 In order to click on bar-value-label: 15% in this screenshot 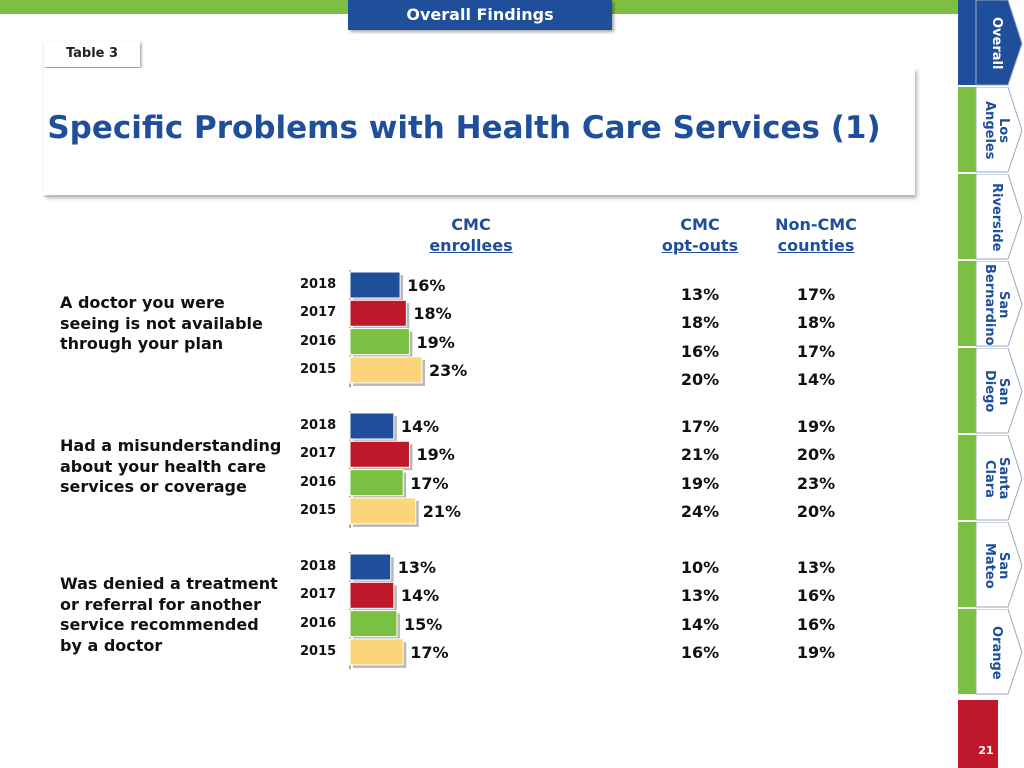, I will do `click(423, 624)`.